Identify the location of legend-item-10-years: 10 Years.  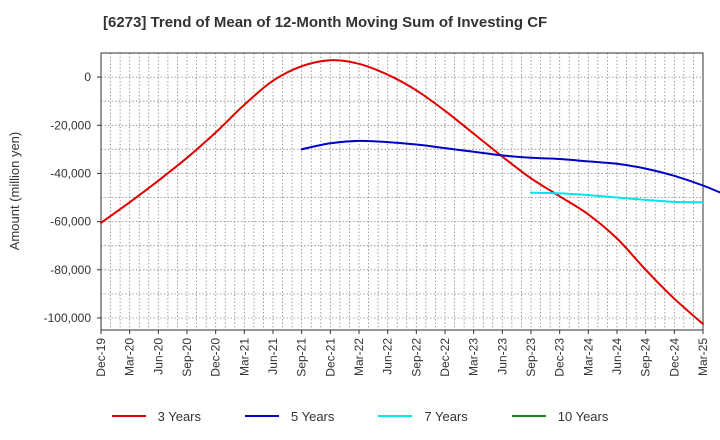
(560, 416).